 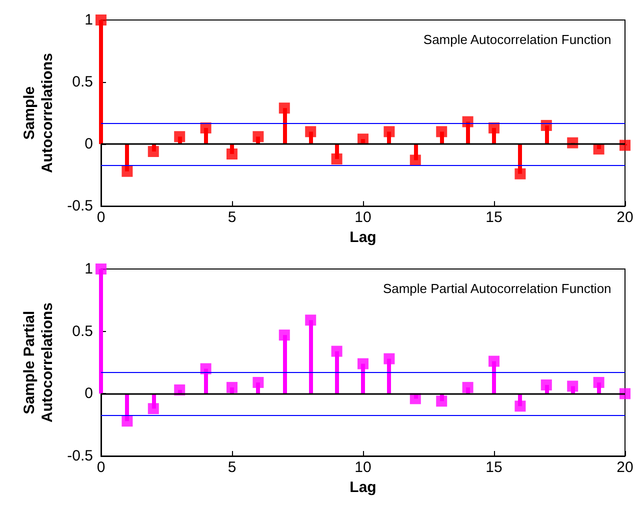 I want to click on text: Sample Autocorrelation Function, so click(x=517, y=39).